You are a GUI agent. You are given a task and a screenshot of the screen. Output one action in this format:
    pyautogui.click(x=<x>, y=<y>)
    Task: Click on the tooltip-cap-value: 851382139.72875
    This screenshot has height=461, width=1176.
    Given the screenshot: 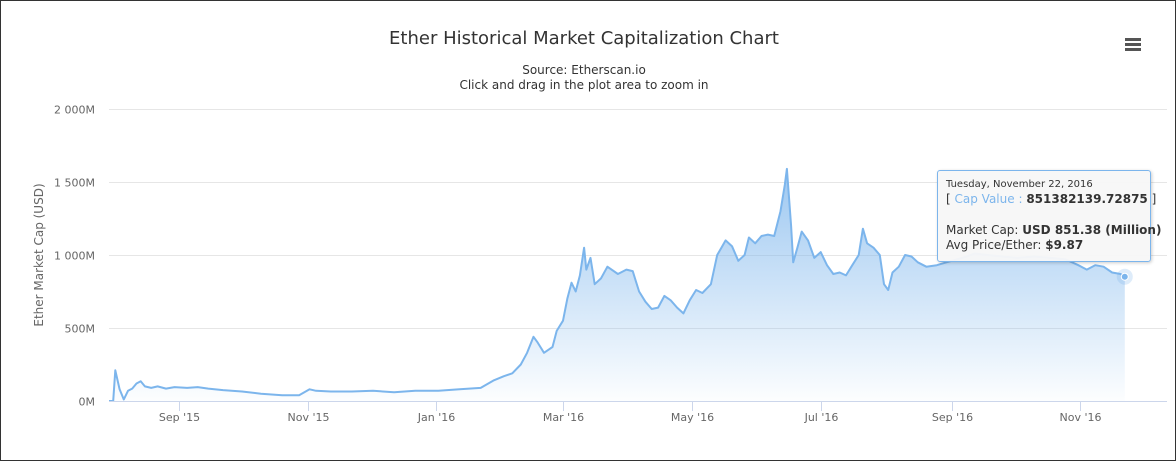 What is the action you would take?
    pyautogui.click(x=1087, y=199)
    